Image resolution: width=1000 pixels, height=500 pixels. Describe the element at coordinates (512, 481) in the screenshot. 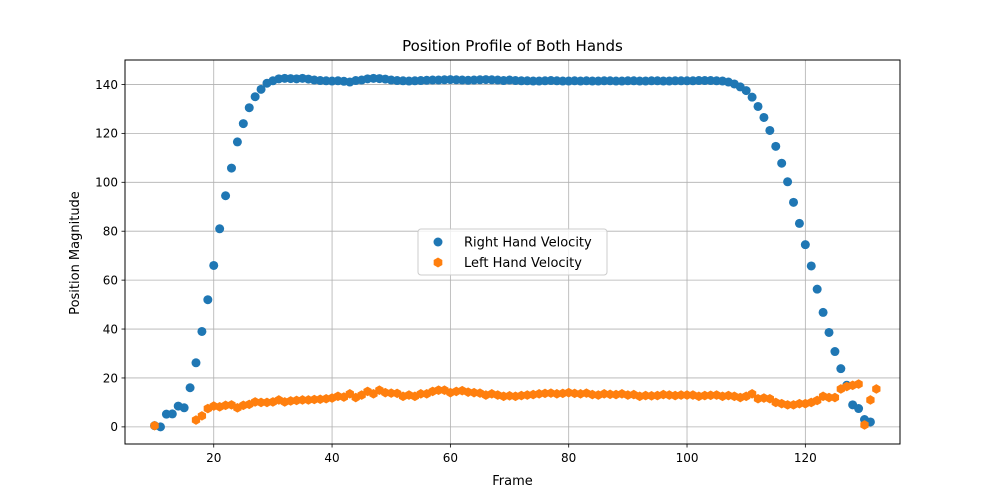

I see `x-axis-title: Frame` at that location.